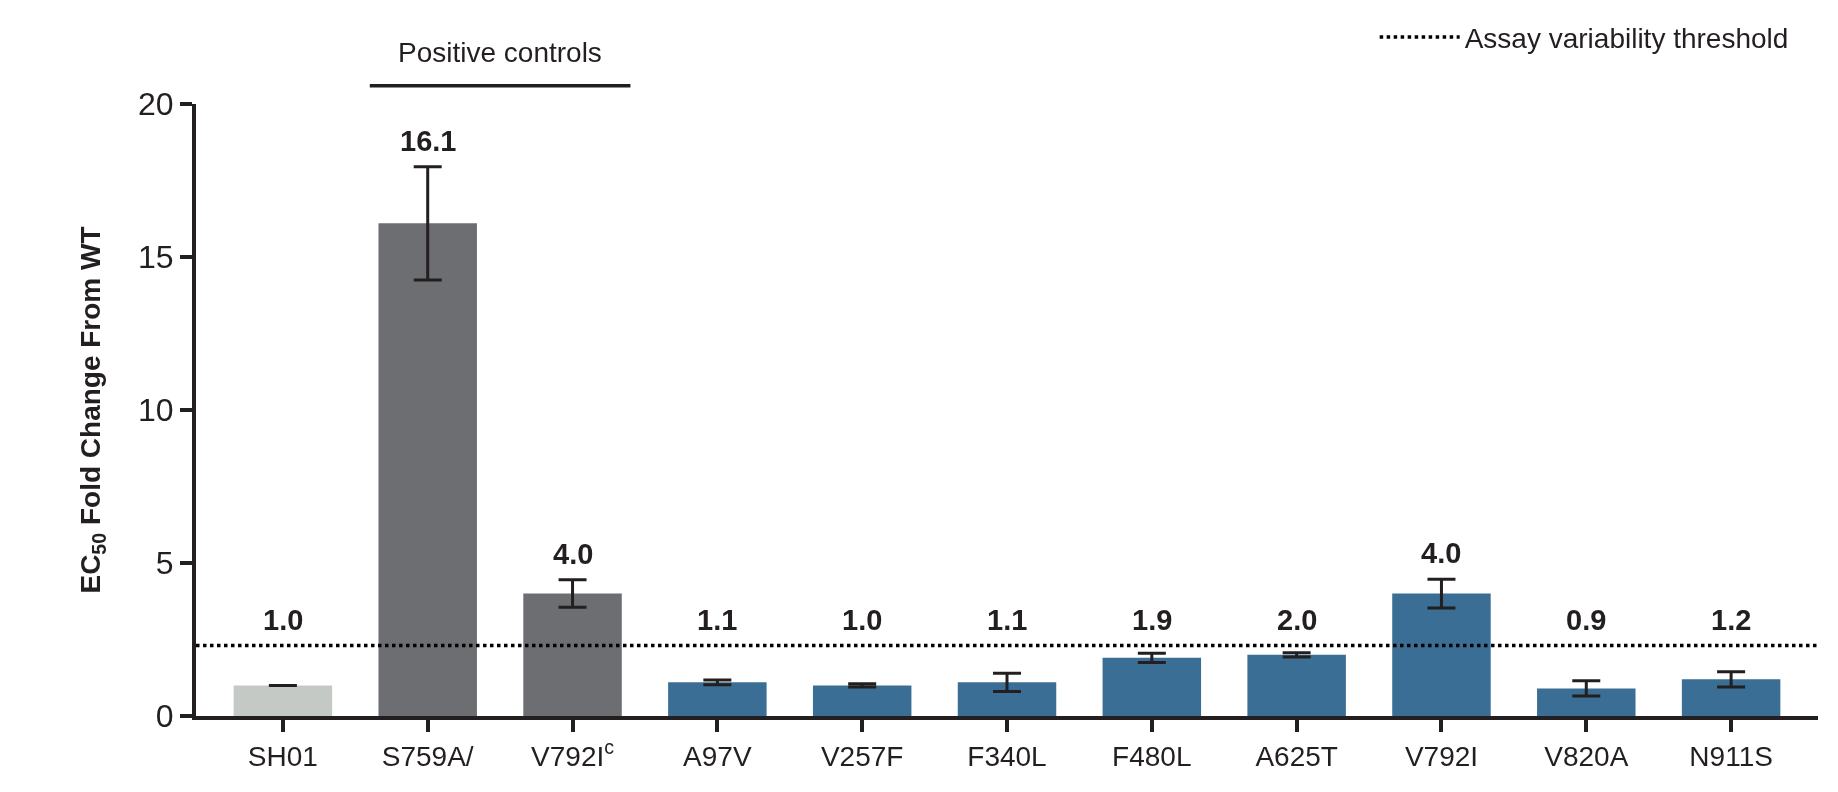  Describe the element at coordinates (1441, 756) in the screenshot. I see `x-tick-label: V792I` at that location.